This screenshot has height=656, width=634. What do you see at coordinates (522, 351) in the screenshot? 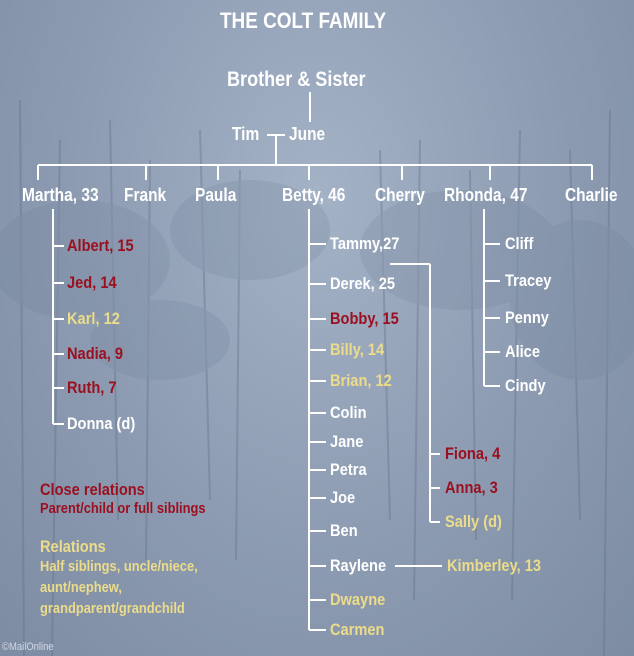
I see `grandchild-alice: Alice` at bounding box center [522, 351].